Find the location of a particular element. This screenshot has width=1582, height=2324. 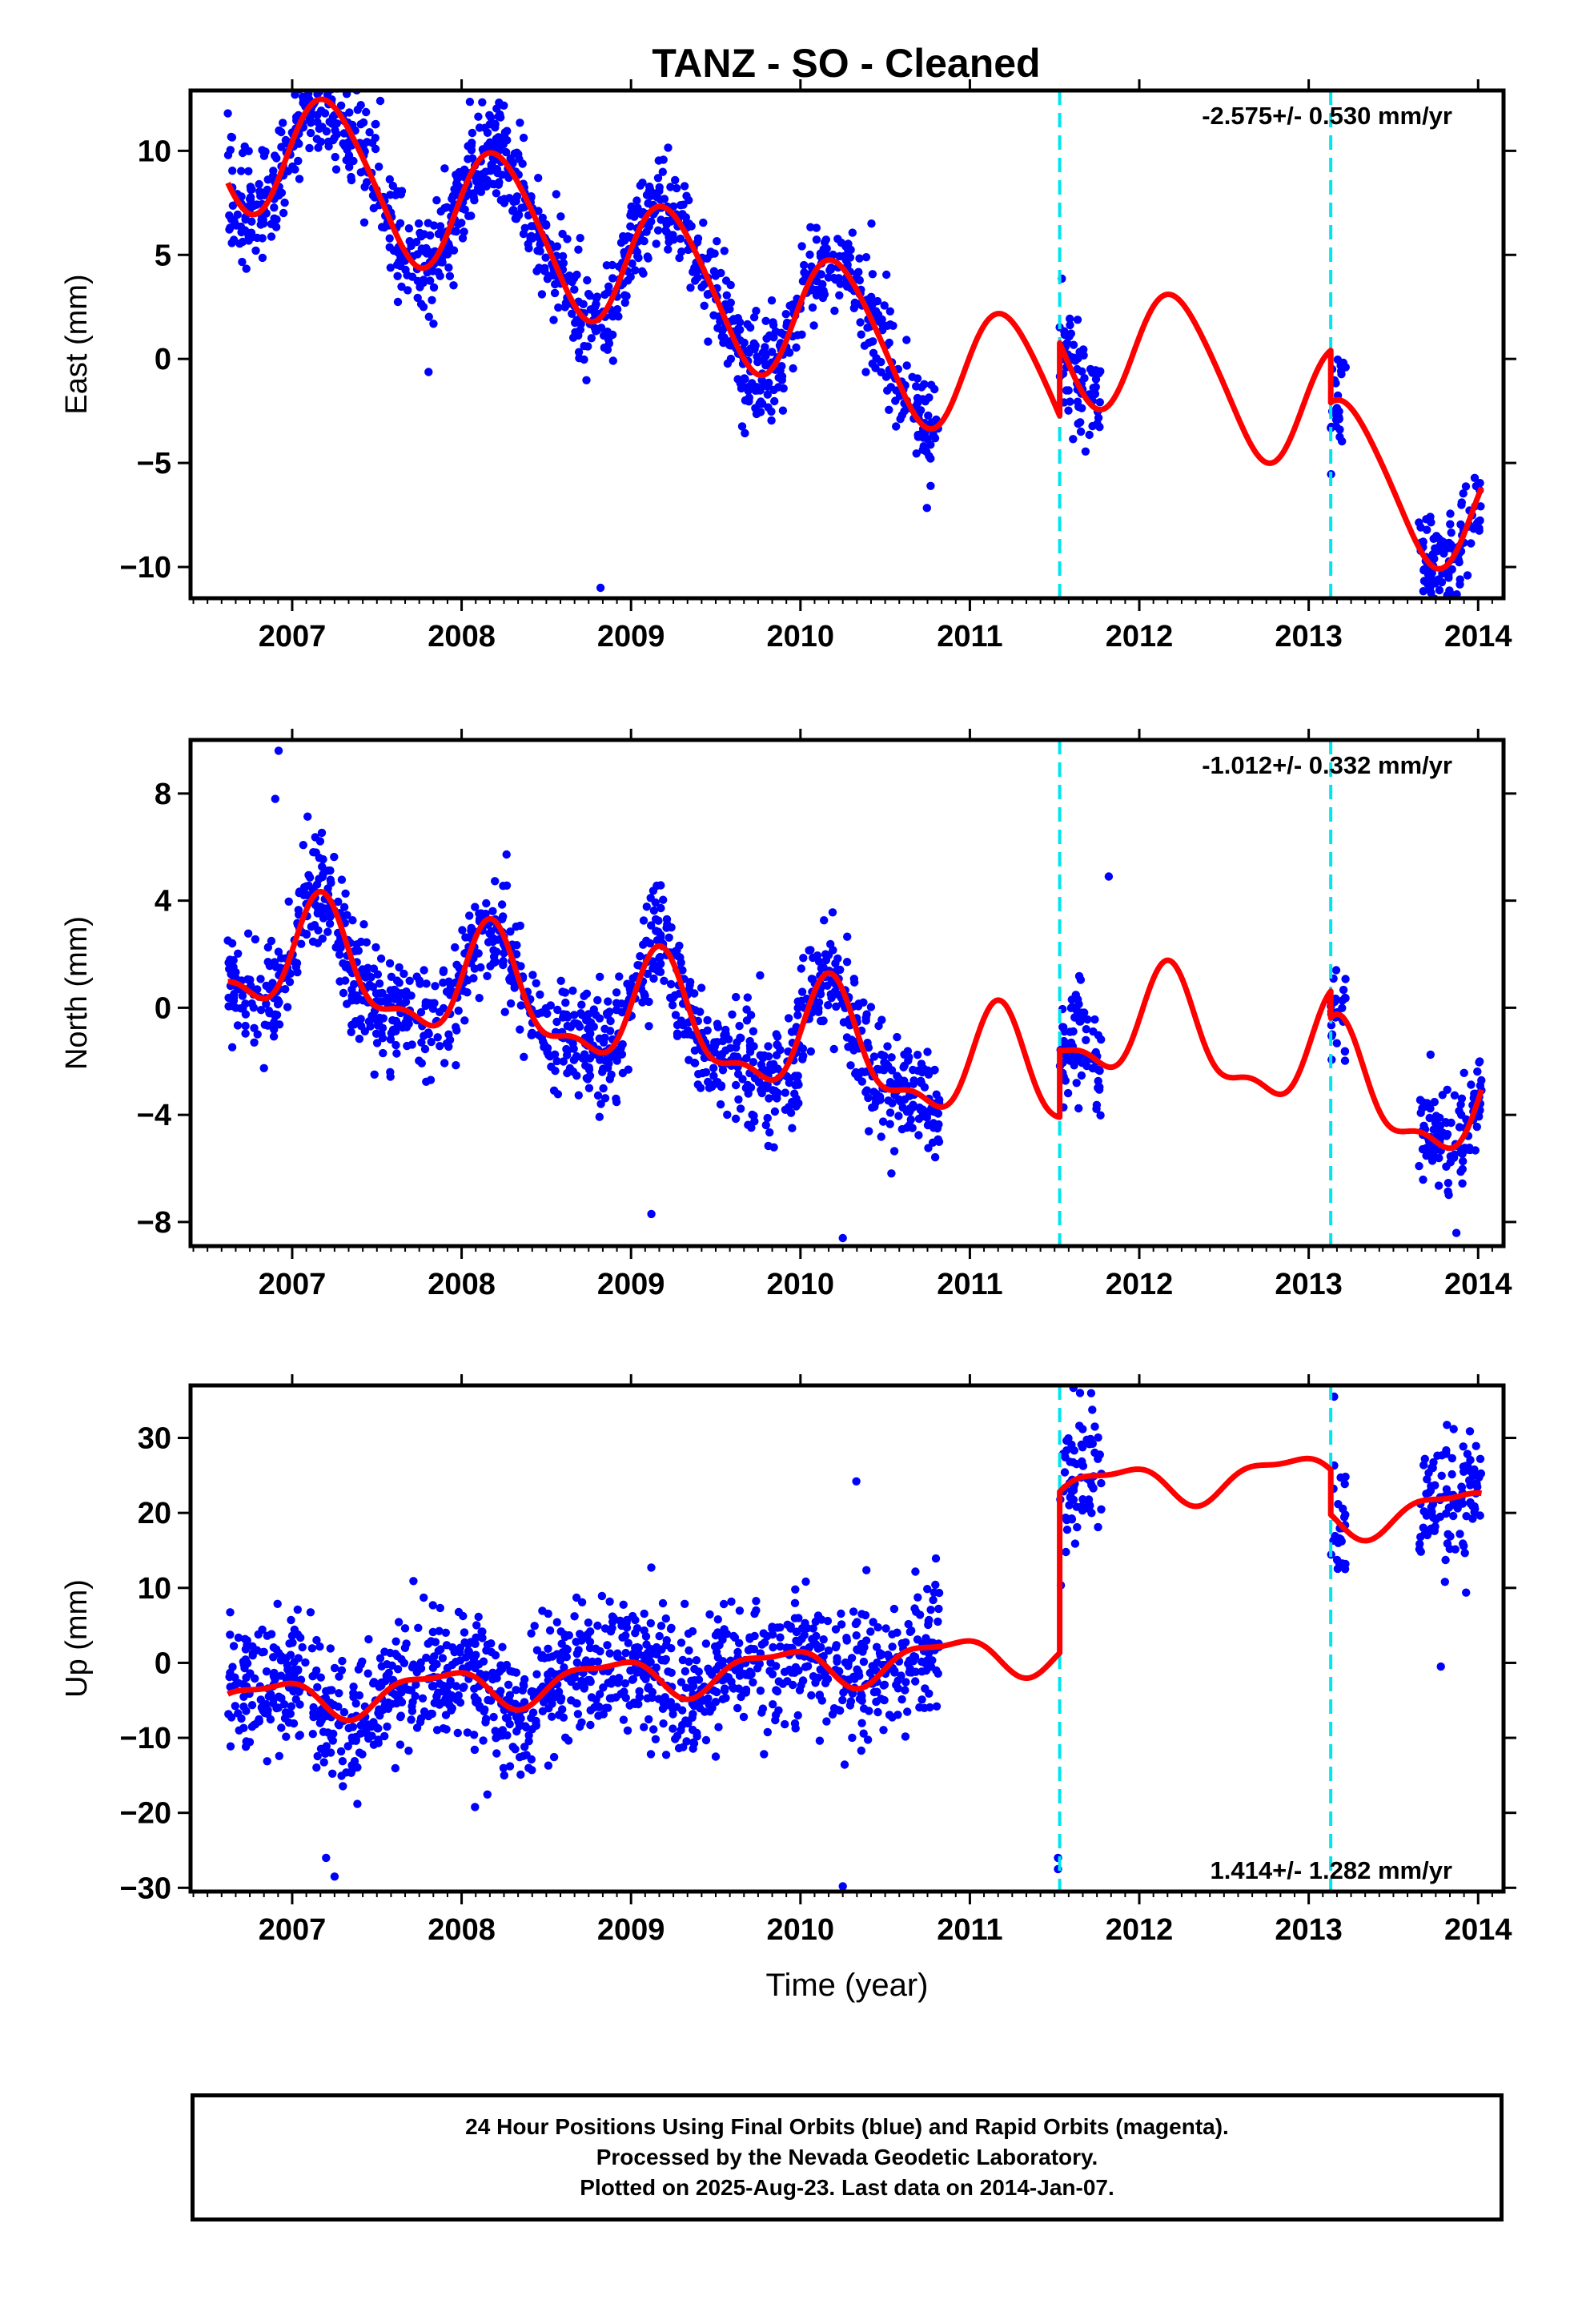

x-tick-label: 2009 is located at coordinates (631, 1930).